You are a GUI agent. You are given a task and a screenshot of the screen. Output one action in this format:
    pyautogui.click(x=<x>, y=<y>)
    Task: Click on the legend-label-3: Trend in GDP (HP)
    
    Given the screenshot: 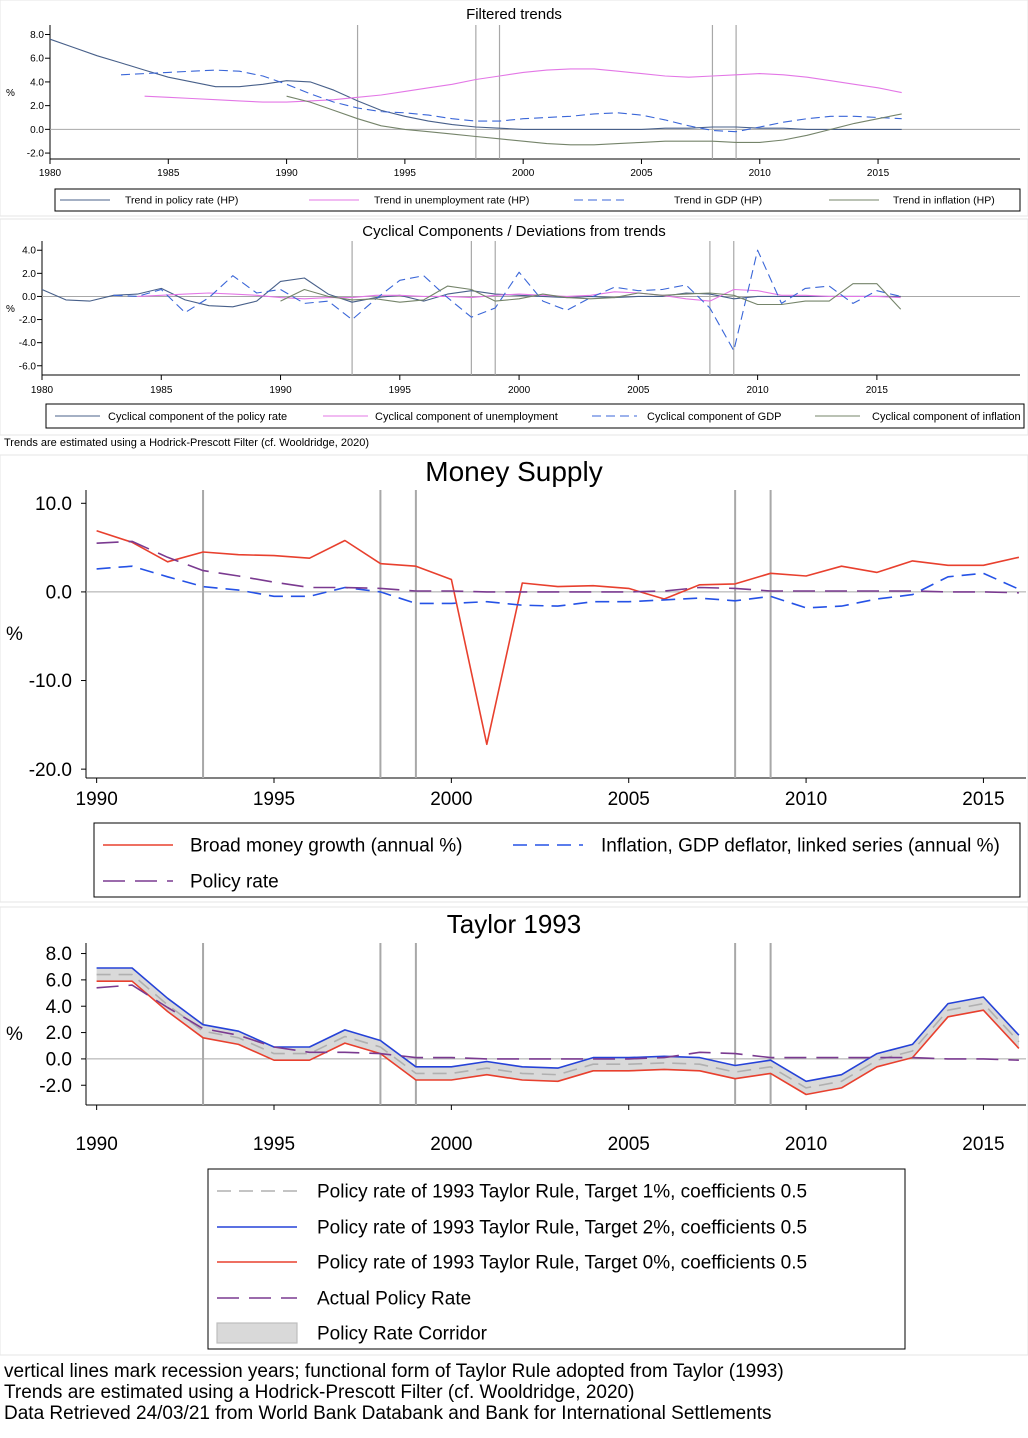 What is the action you would take?
    pyautogui.click(x=718, y=201)
    